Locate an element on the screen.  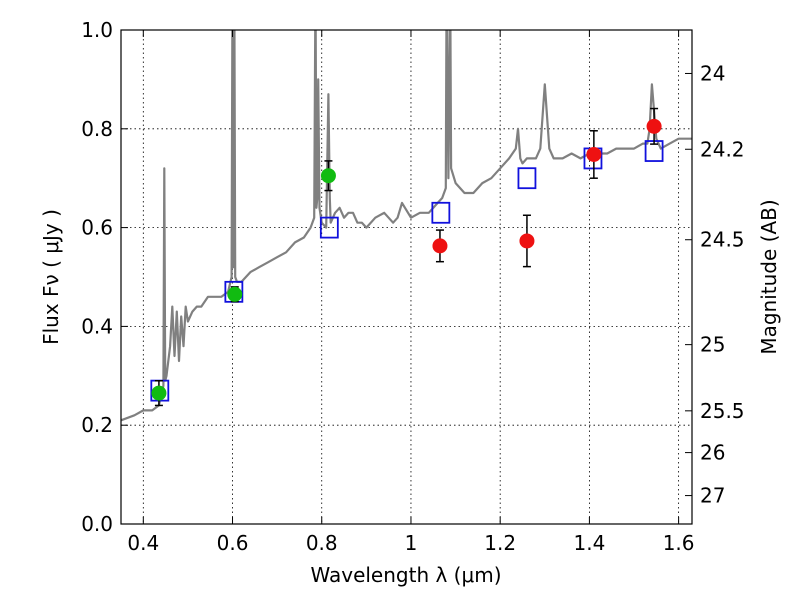
y2-tick-label: 27 is located at coordinates (712, 496).